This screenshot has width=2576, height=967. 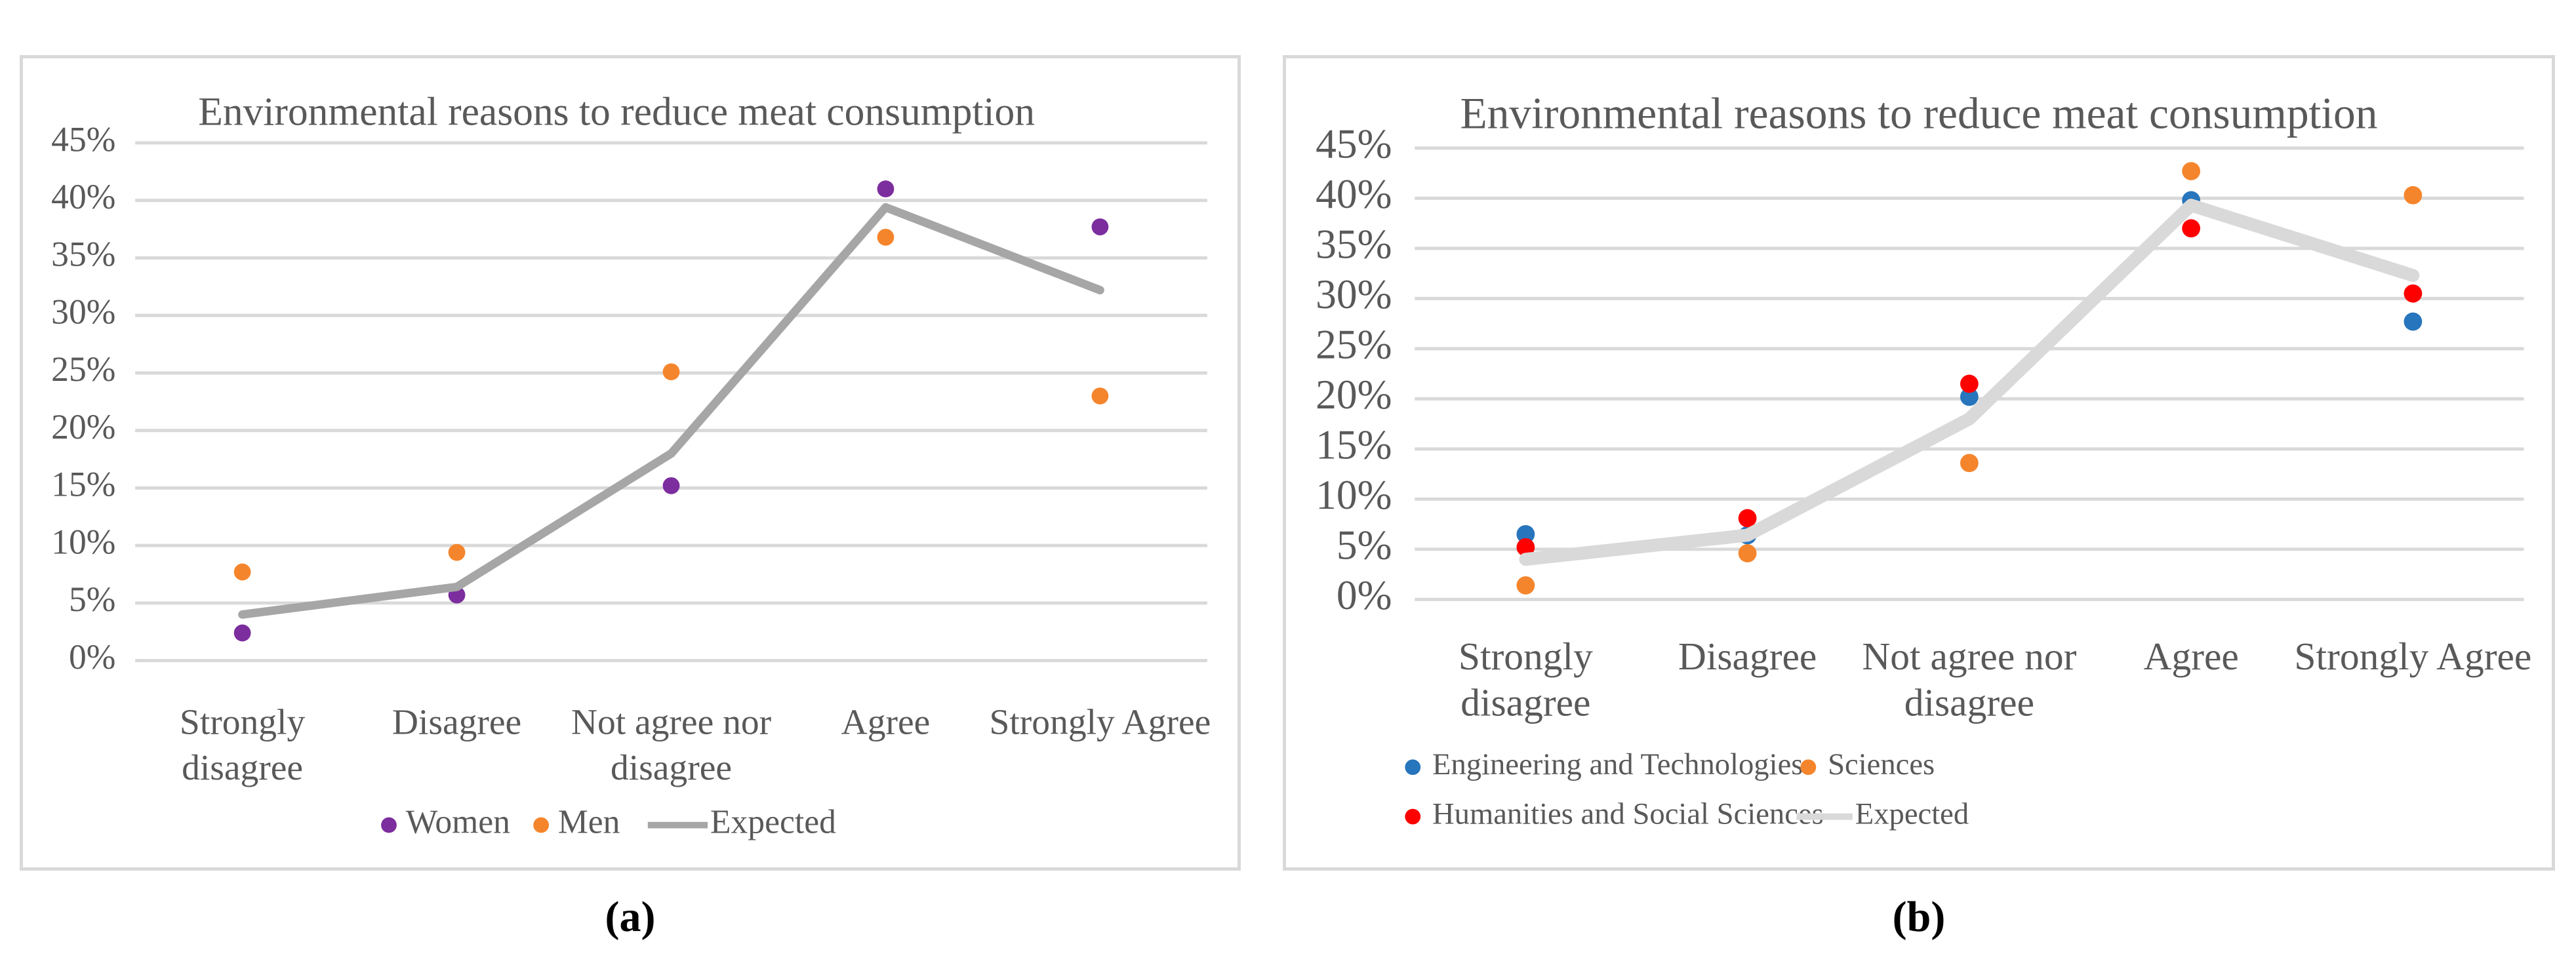 What do you see at coordinates (1881, 764) in the screenshot?
I see `legend-label: Sciences` at bounding box center [1881, 764].